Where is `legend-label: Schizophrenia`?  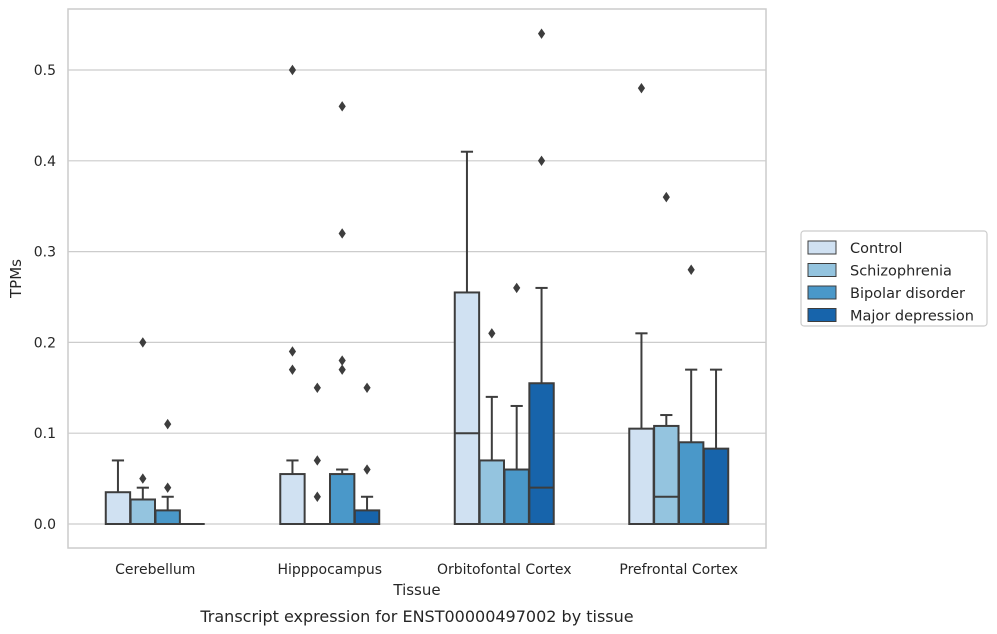
legend-label: Schizophrenia is located at coordinates (901, 272).